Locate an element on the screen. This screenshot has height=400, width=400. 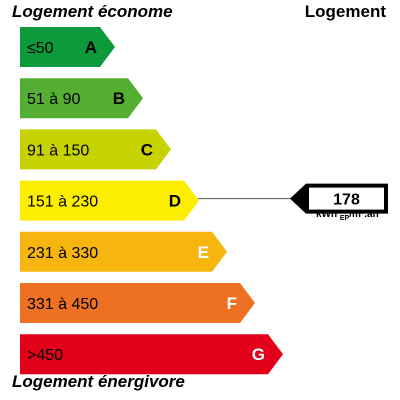
class-e-arrow is located at coordinates (123, 251).